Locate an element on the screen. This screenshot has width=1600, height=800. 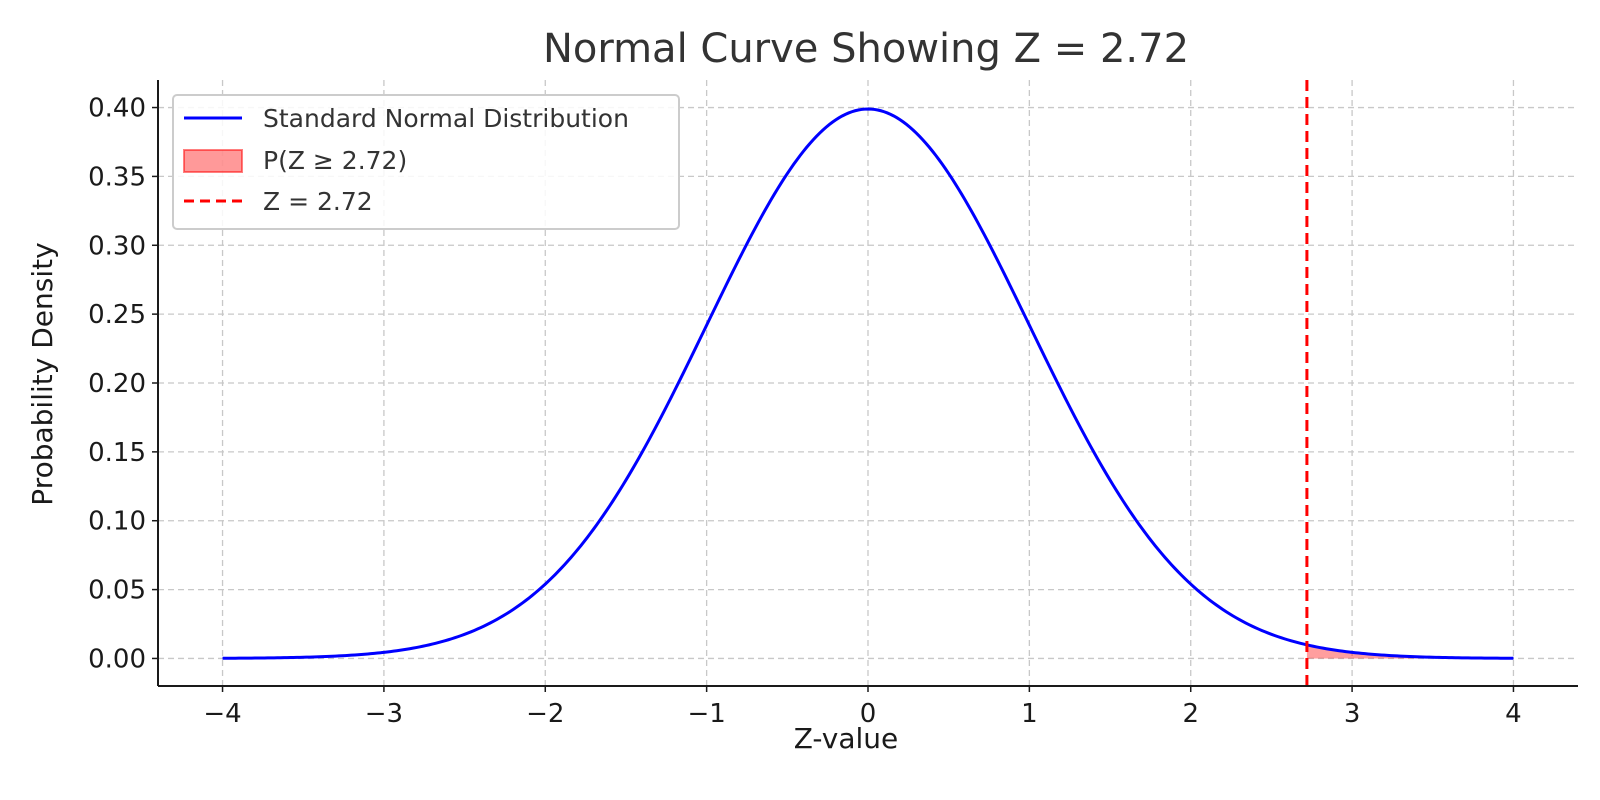
x-tick-label: −1 is located at coordinates (706, 714).